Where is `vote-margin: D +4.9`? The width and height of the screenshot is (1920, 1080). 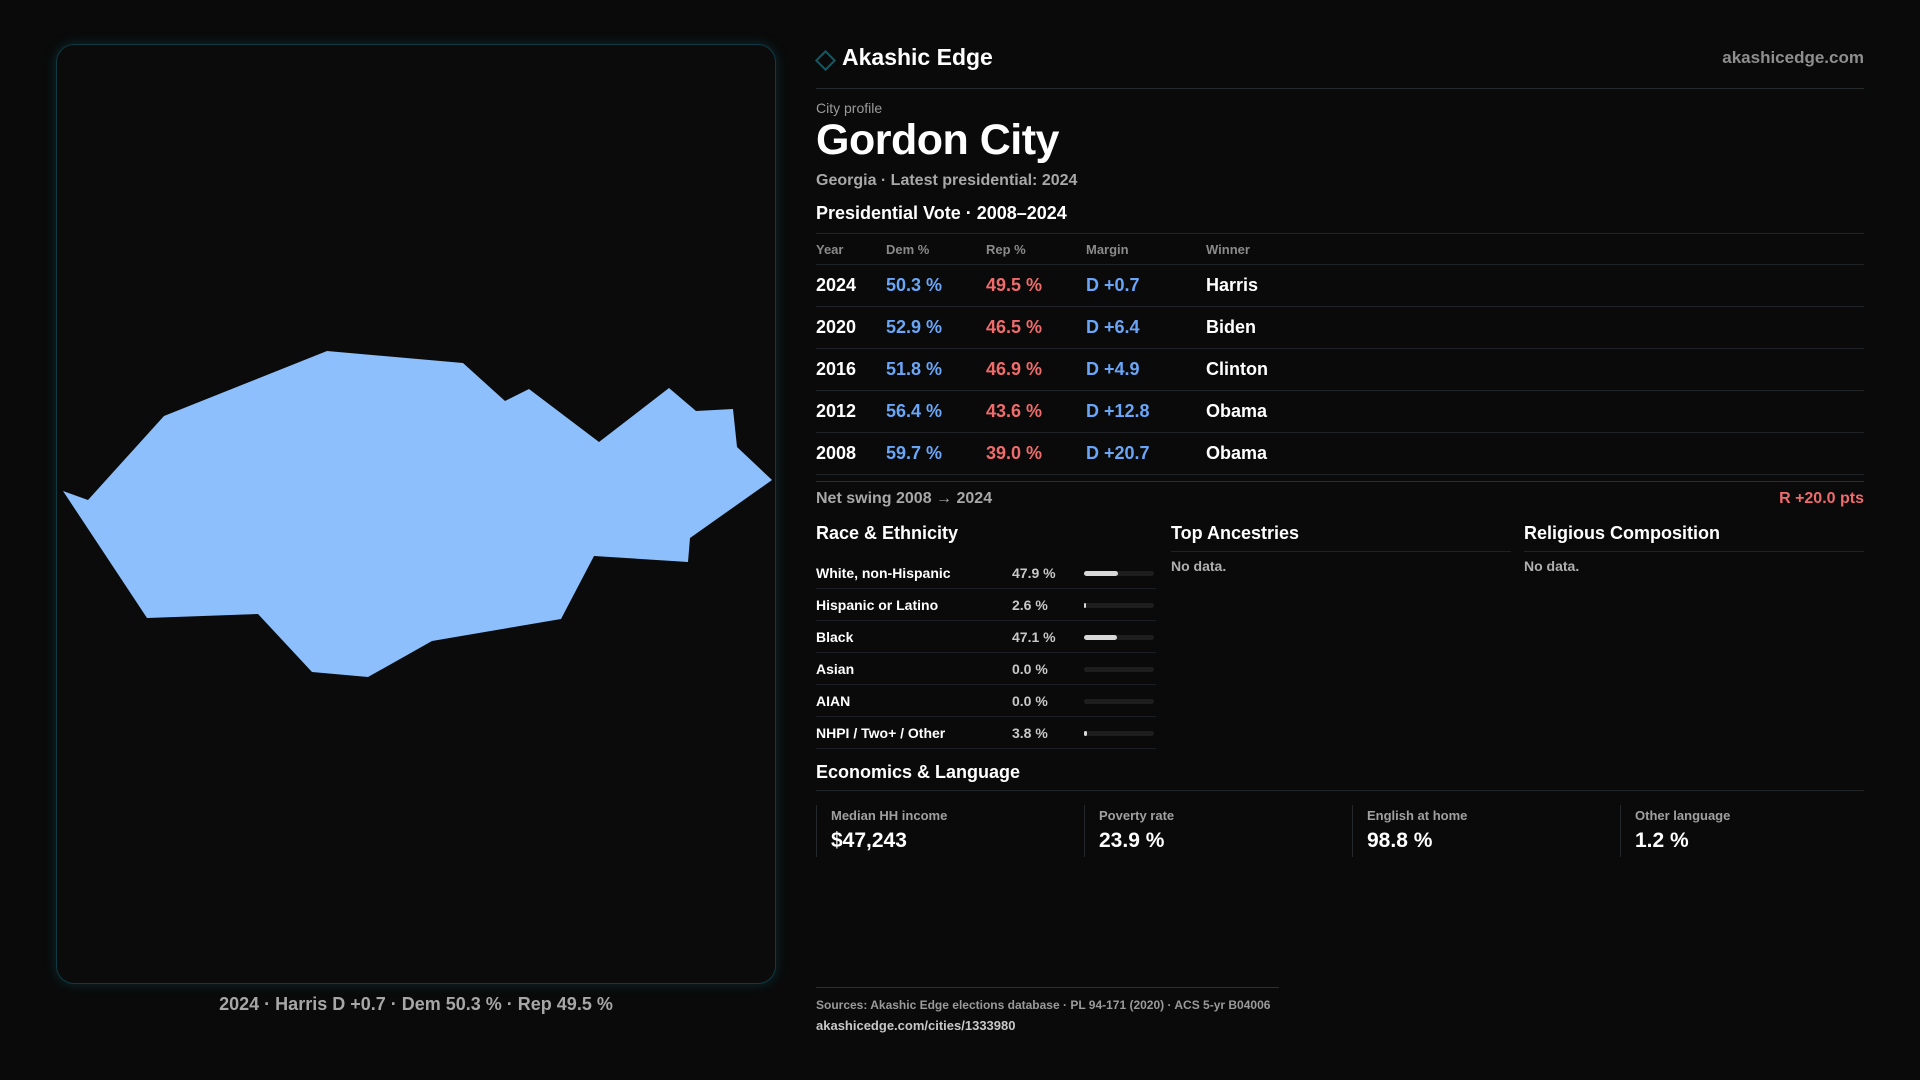 vote-margin: D +4.9 is located at coordinates (1146, 369).